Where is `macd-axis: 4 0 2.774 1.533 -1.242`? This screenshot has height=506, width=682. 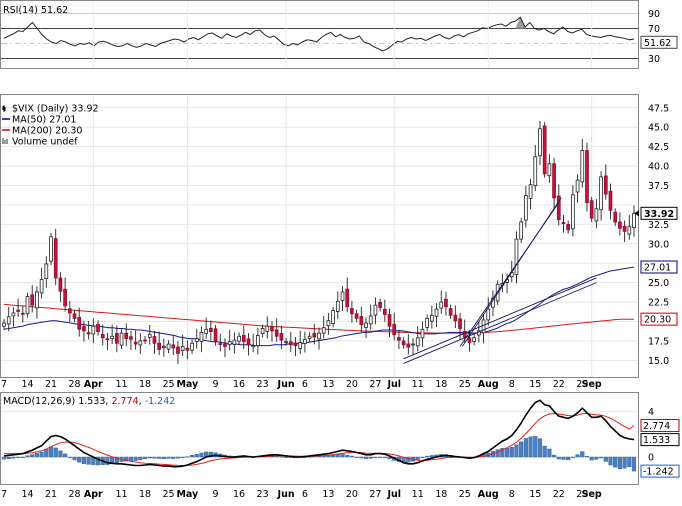
macd-axis: 4 0 2.774 1.533 -1.242 is located at coordinates (660, 442).